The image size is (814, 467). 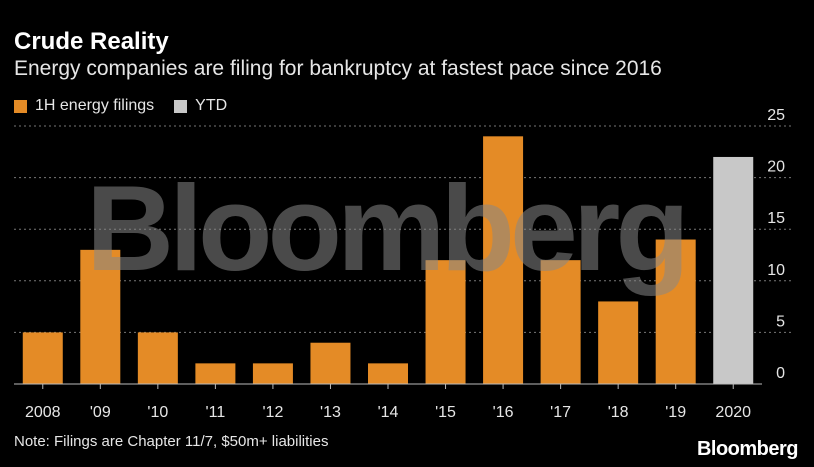 What do you see at coordinates (560, 412) in the screenshot?
I see `x-tick-label: '17` at bounding box center [560, 412].